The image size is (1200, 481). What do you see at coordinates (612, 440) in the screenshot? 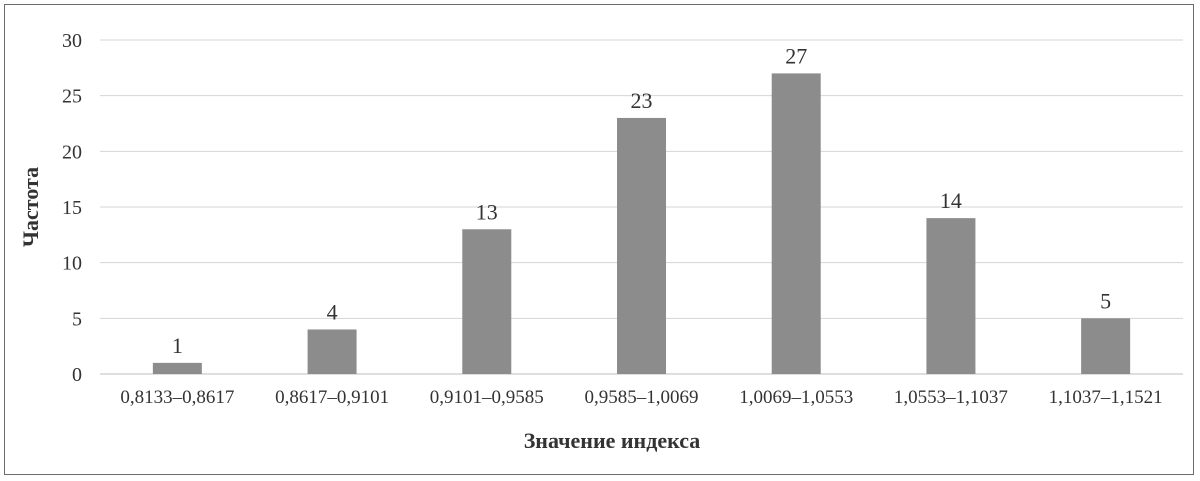
I see `x-axis-title: Значение индекса` at bounding box center [612, 440].